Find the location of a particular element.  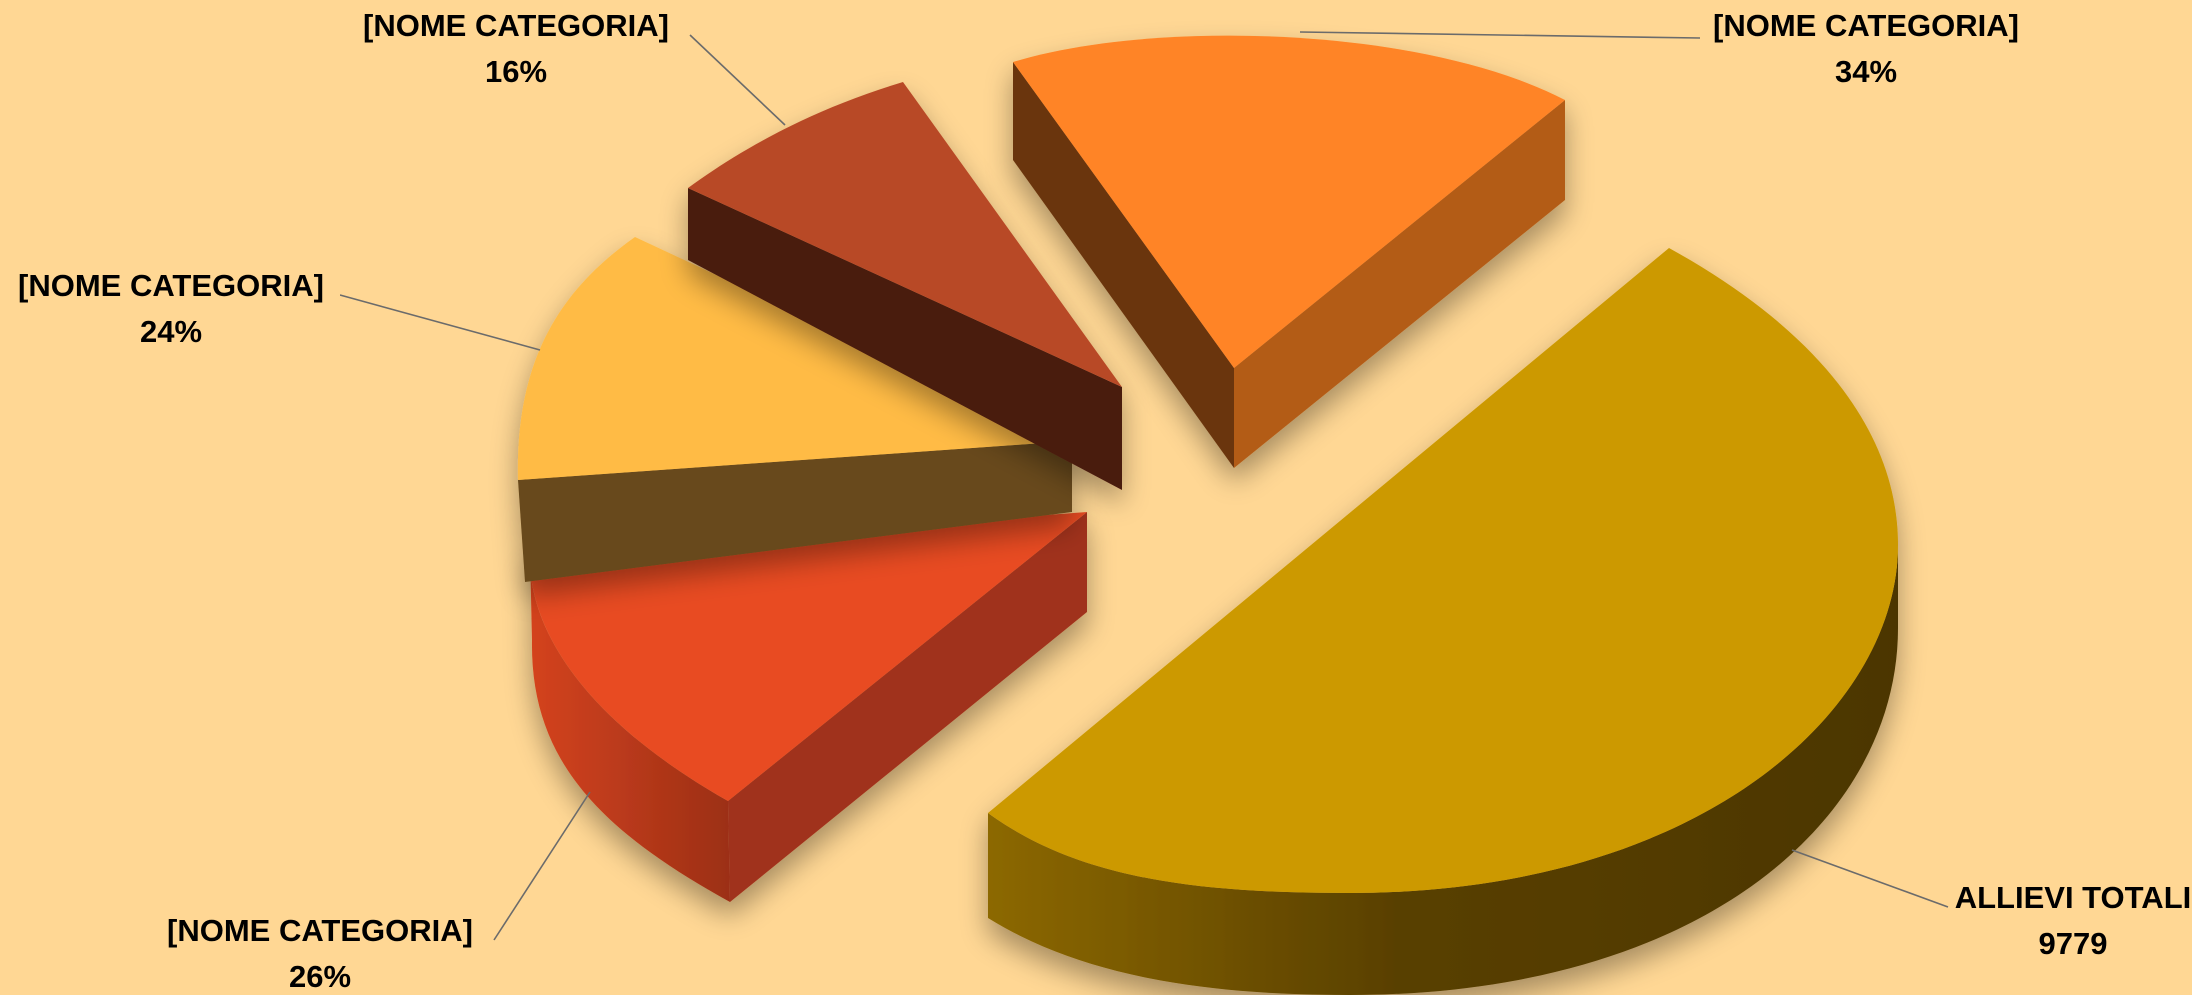

slice-label-value: 34% is located at coordinates (1866, 71).